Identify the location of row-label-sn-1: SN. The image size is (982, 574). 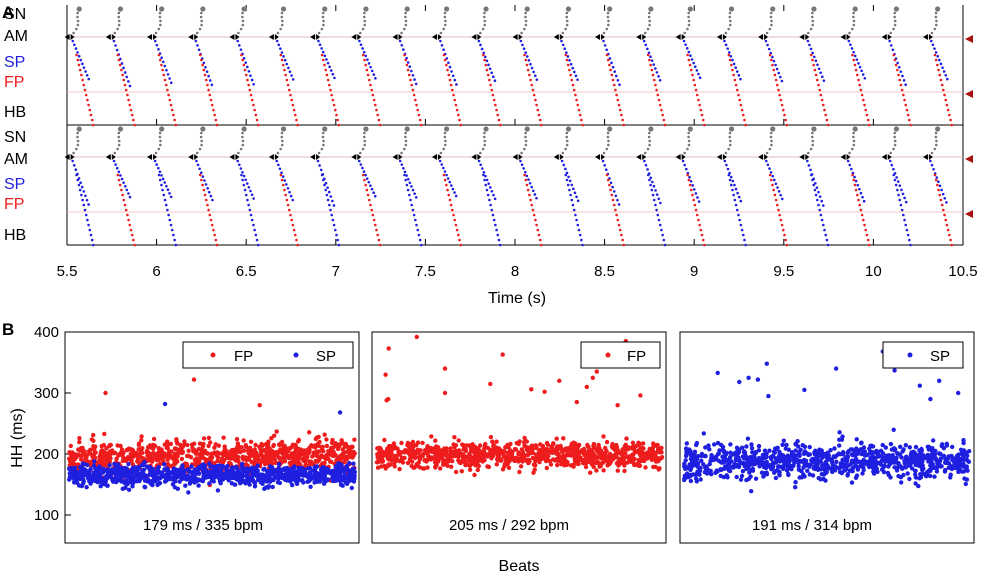
(15, 14).